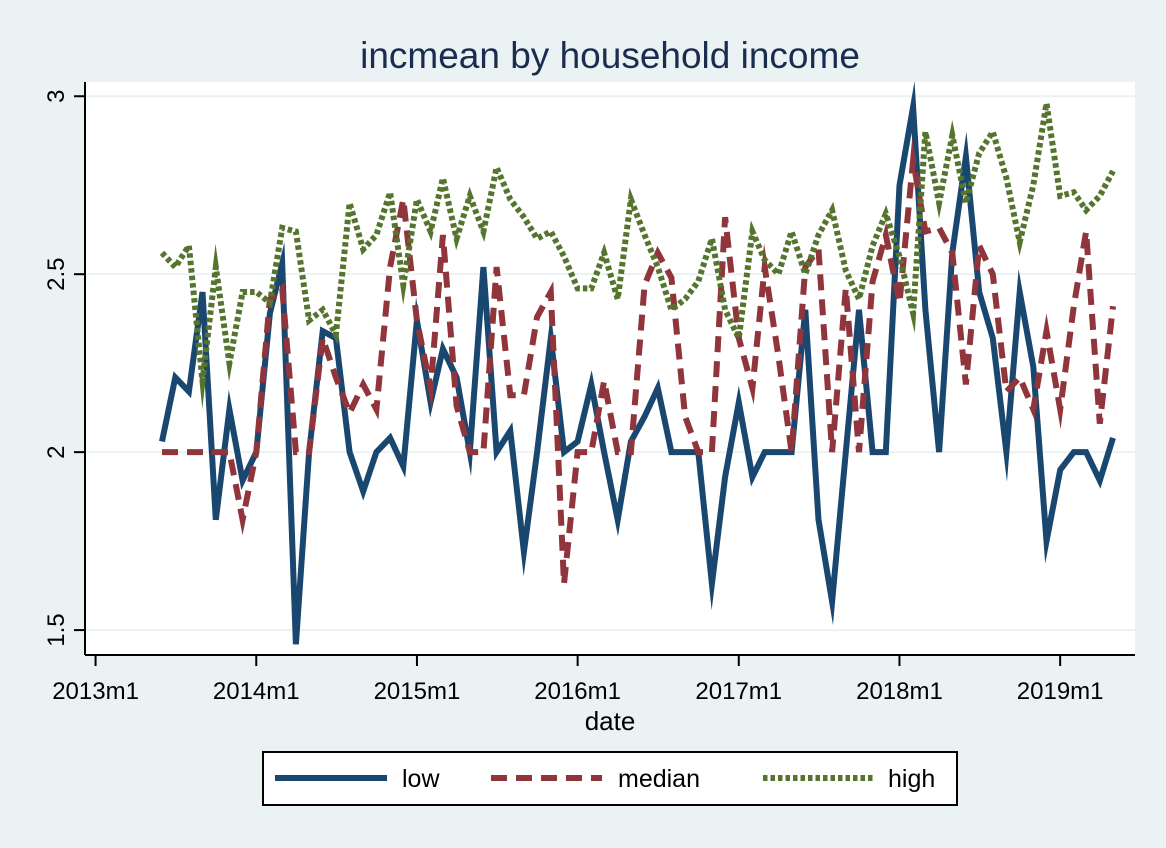 The image size is (1166, 848). I want to click on legend: low median high, so click(610, 778).